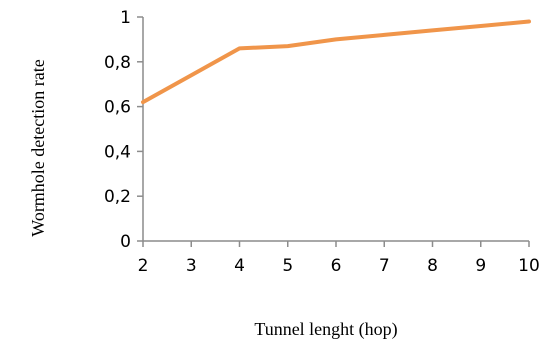  What do you see at coordinates (125, 242) in the screenshot?
I see `y-tick-label: 0` at bounding box center [125, 242].